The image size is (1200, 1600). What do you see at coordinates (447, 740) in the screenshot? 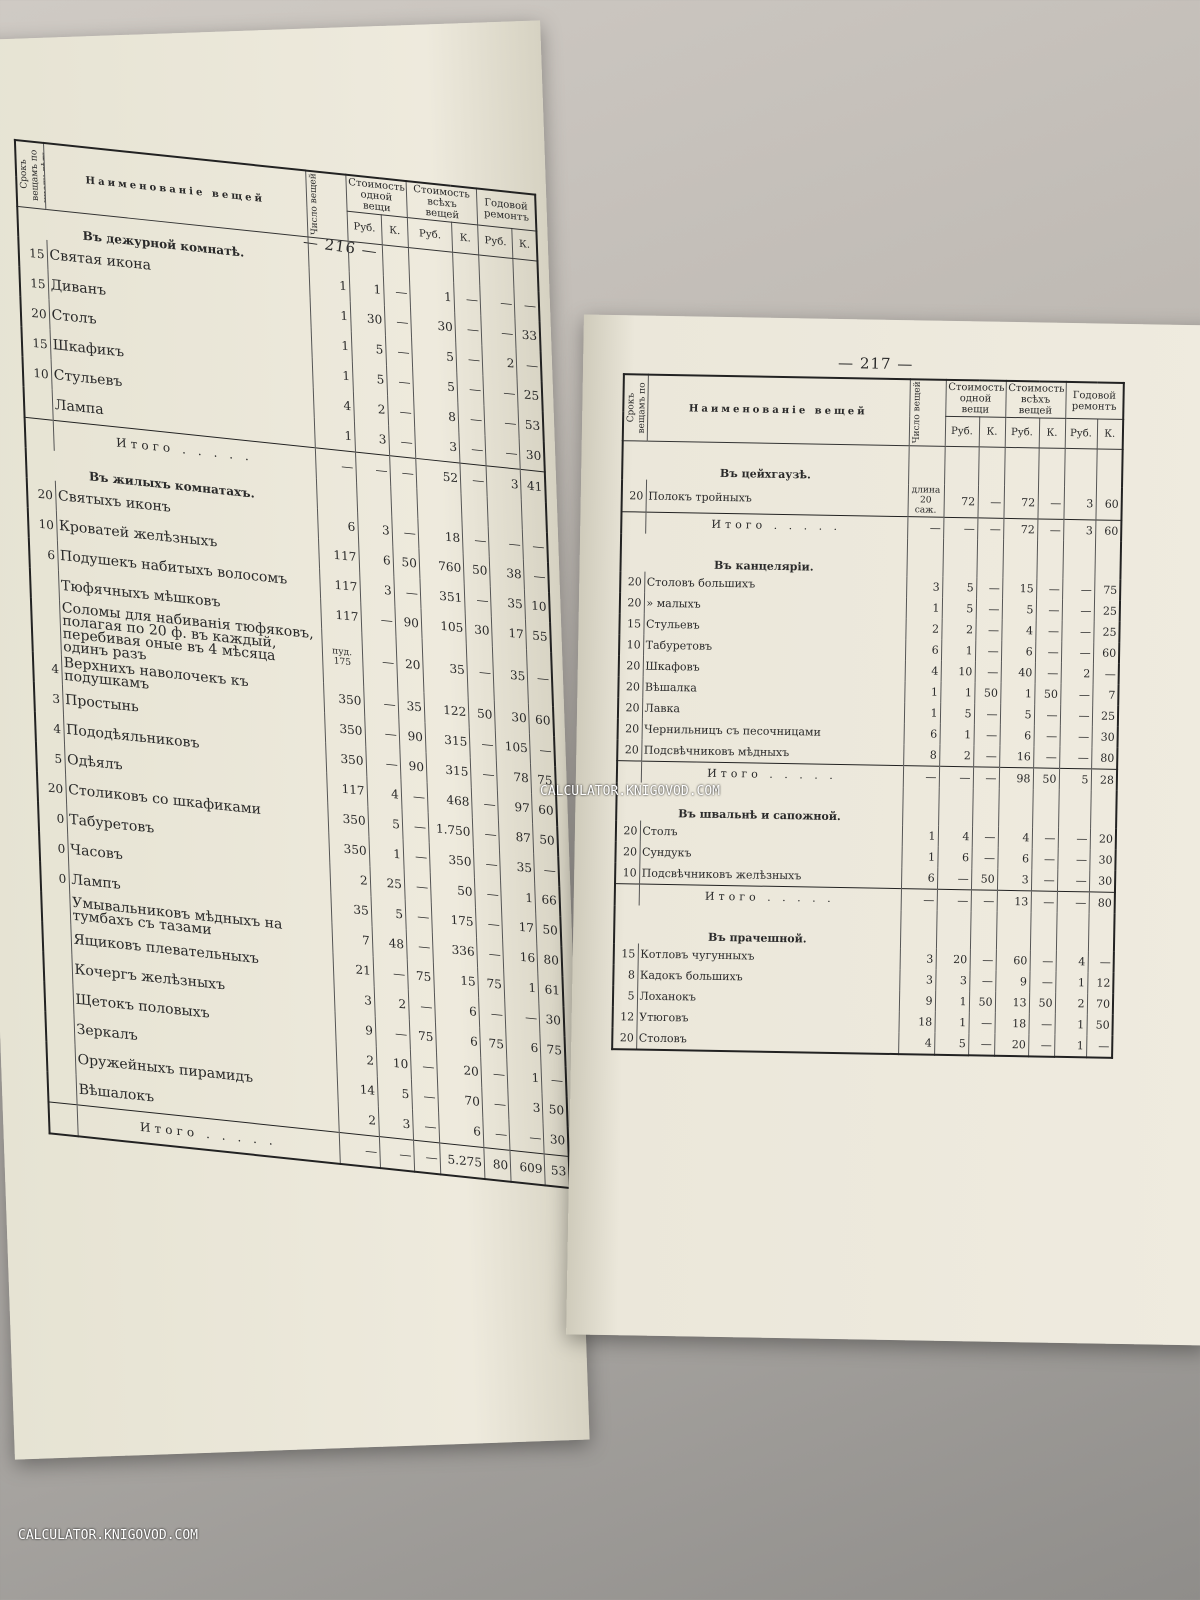
I see `cost-all-rub: 315` at bounding box center [447, 740].